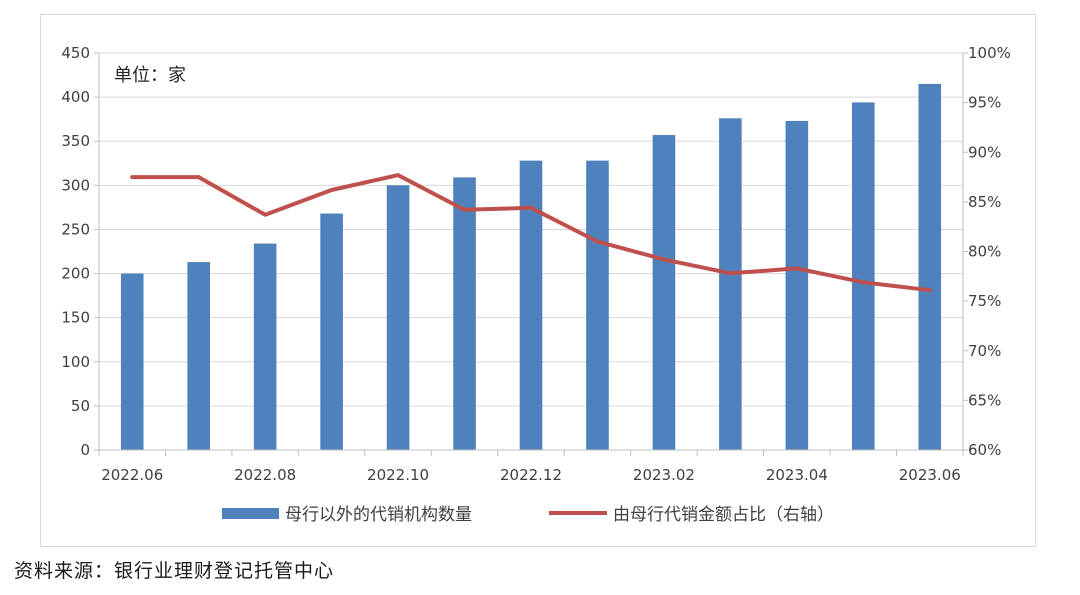 The height and width of the screenshot is (595, 1080). I want to click on y-left-tick-label: 250, so click(75, 229).